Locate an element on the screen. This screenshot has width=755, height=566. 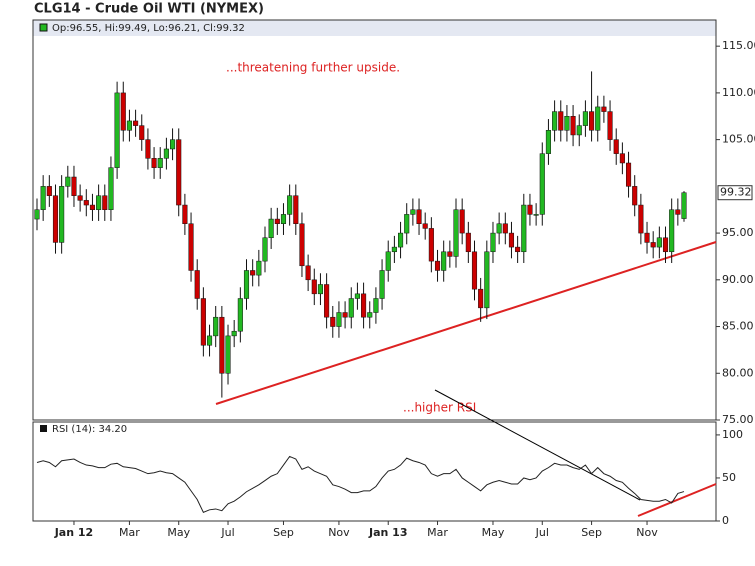
rsi-line is located at coordinates (360, 484).